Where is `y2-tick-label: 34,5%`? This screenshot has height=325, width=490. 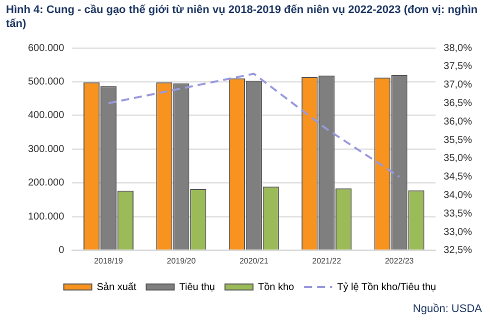 y2-tick-label: 34,5% is located at coordinates (458, 177).